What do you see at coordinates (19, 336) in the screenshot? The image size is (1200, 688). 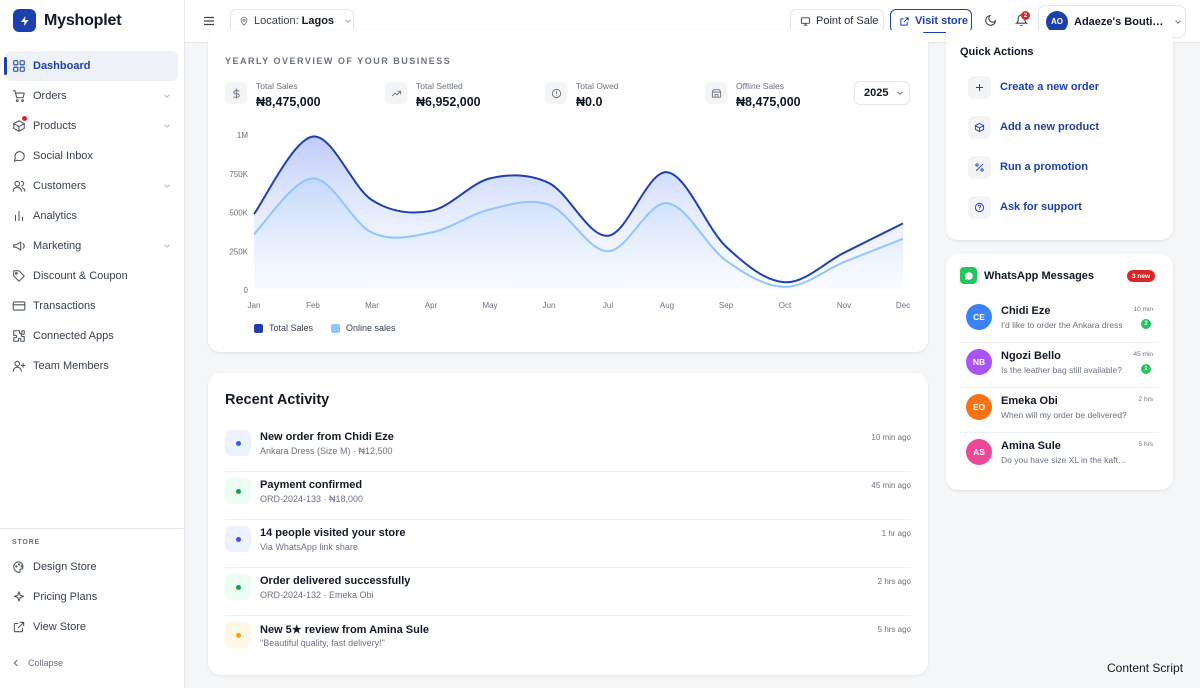 I see `puzzle-icon` at bounding box center [19, 336].